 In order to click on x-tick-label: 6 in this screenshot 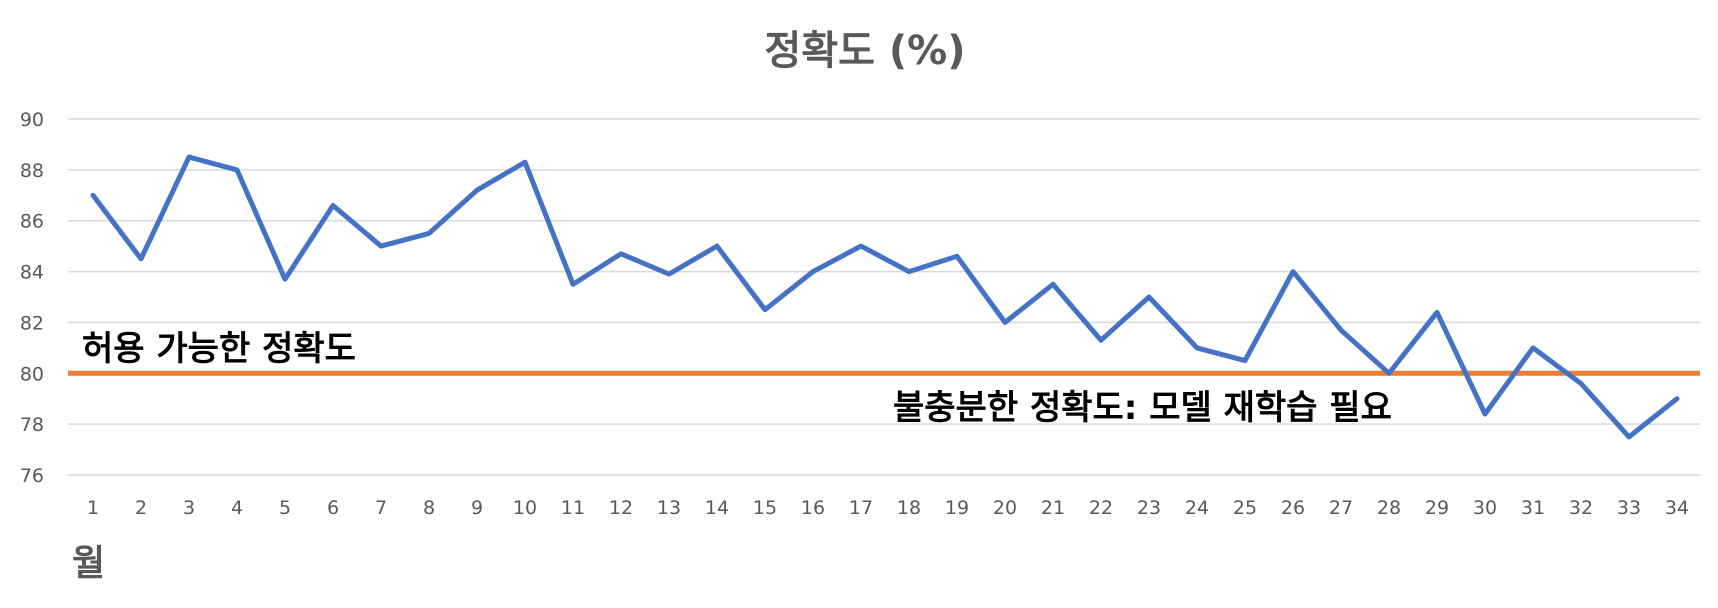, I will do `click(333, 508)`.